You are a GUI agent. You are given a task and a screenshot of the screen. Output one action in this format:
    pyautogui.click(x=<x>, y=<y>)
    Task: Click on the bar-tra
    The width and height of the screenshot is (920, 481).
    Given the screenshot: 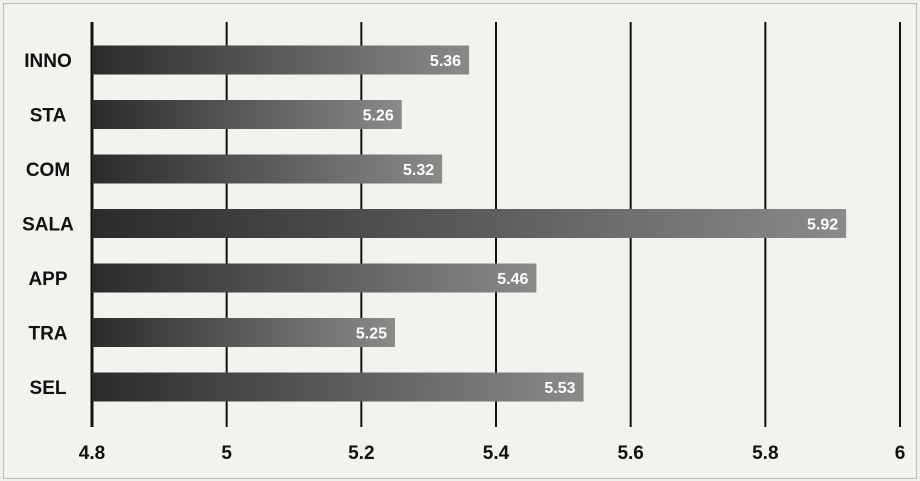 What is the action you would take?
    pyautogui.click(x=243, y=332)
    